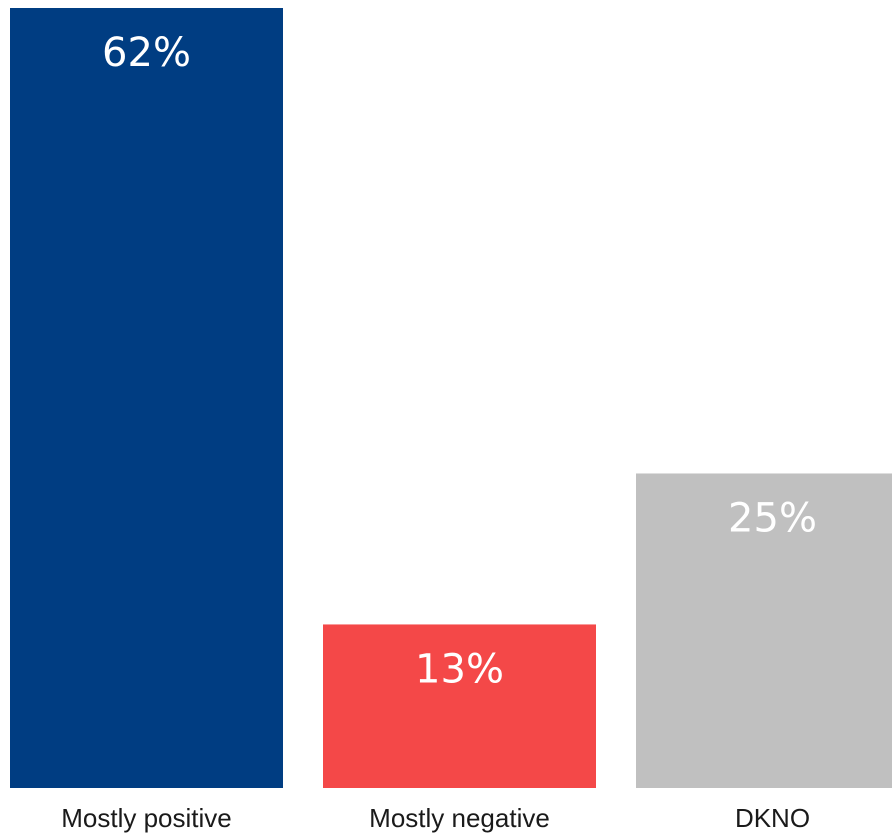 This screenshot has width=892, height=839. Describe the element at coordinates (146, 818) in the screenshot. I see `category-label-mostly-positive: Mostly positive` at that location.